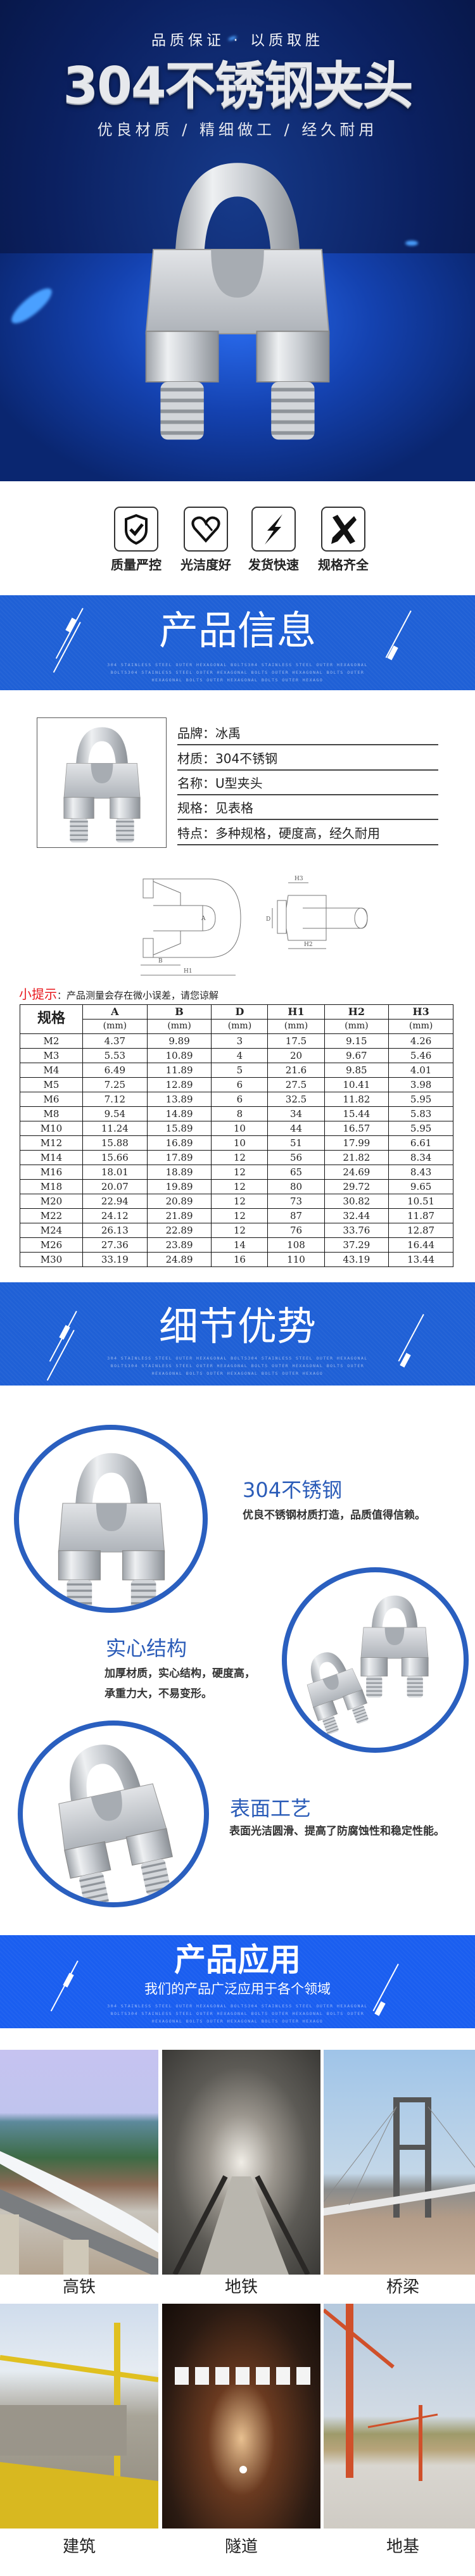 The image size is (475, 2576). I want to click on application-photo-tunnel, so click(241, 2416).